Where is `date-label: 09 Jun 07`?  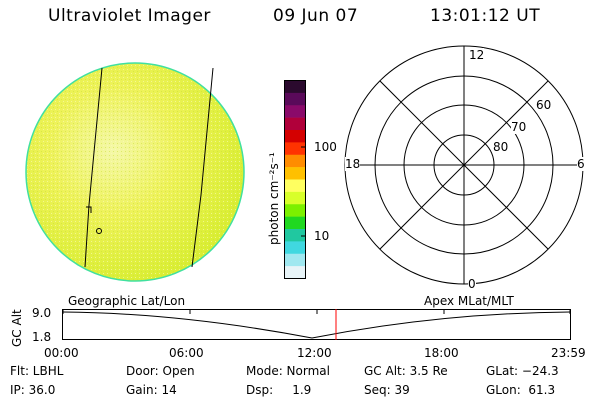 date-label: 09 Jun 07 is located at coordinates (316, 16).